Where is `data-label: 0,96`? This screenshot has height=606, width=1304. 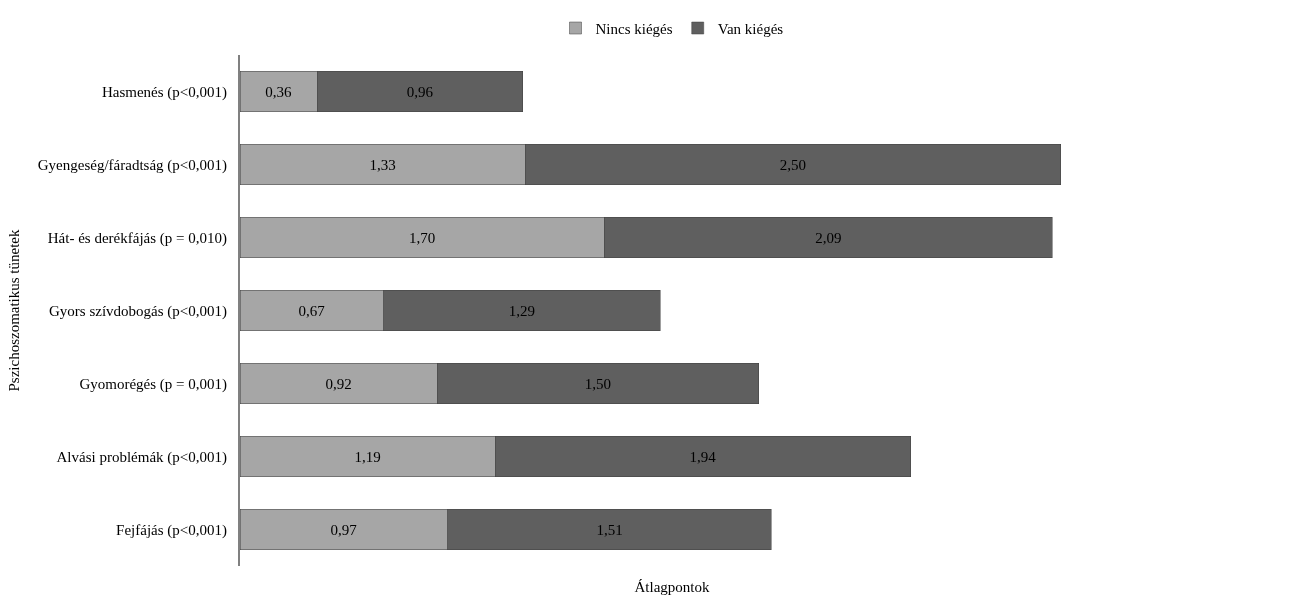 data-label: 0,96 is located at coordinates (420, 91).